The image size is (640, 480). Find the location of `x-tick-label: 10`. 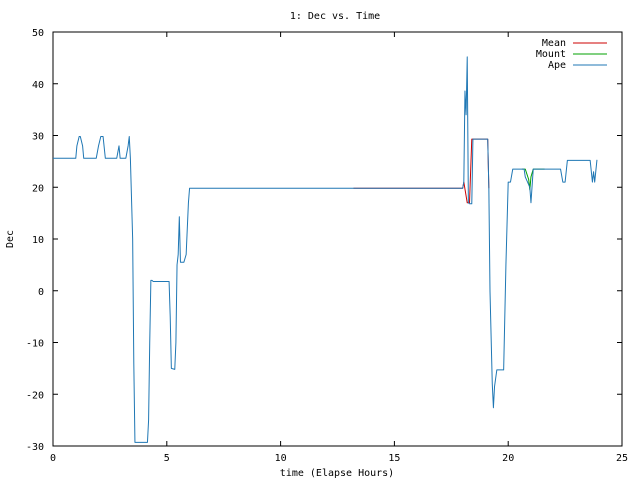

x-tick-label: 10 is located at coordinates (281, 458).